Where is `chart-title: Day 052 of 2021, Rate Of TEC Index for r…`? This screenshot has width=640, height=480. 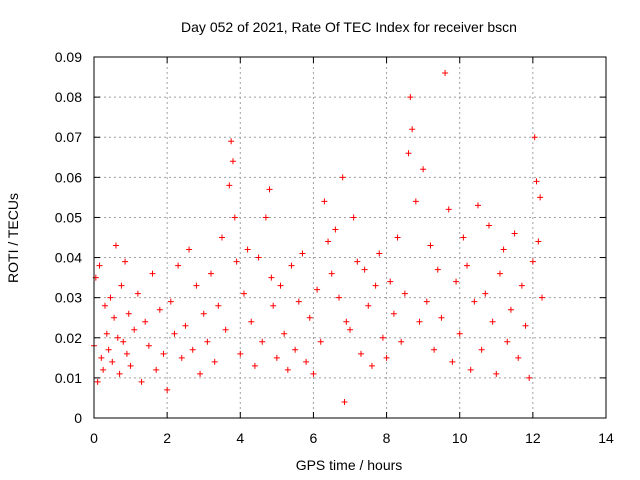
chart-title: Day 052 of 2021, Rate Of TEC Index for r… is located at coordinates (349, 27).